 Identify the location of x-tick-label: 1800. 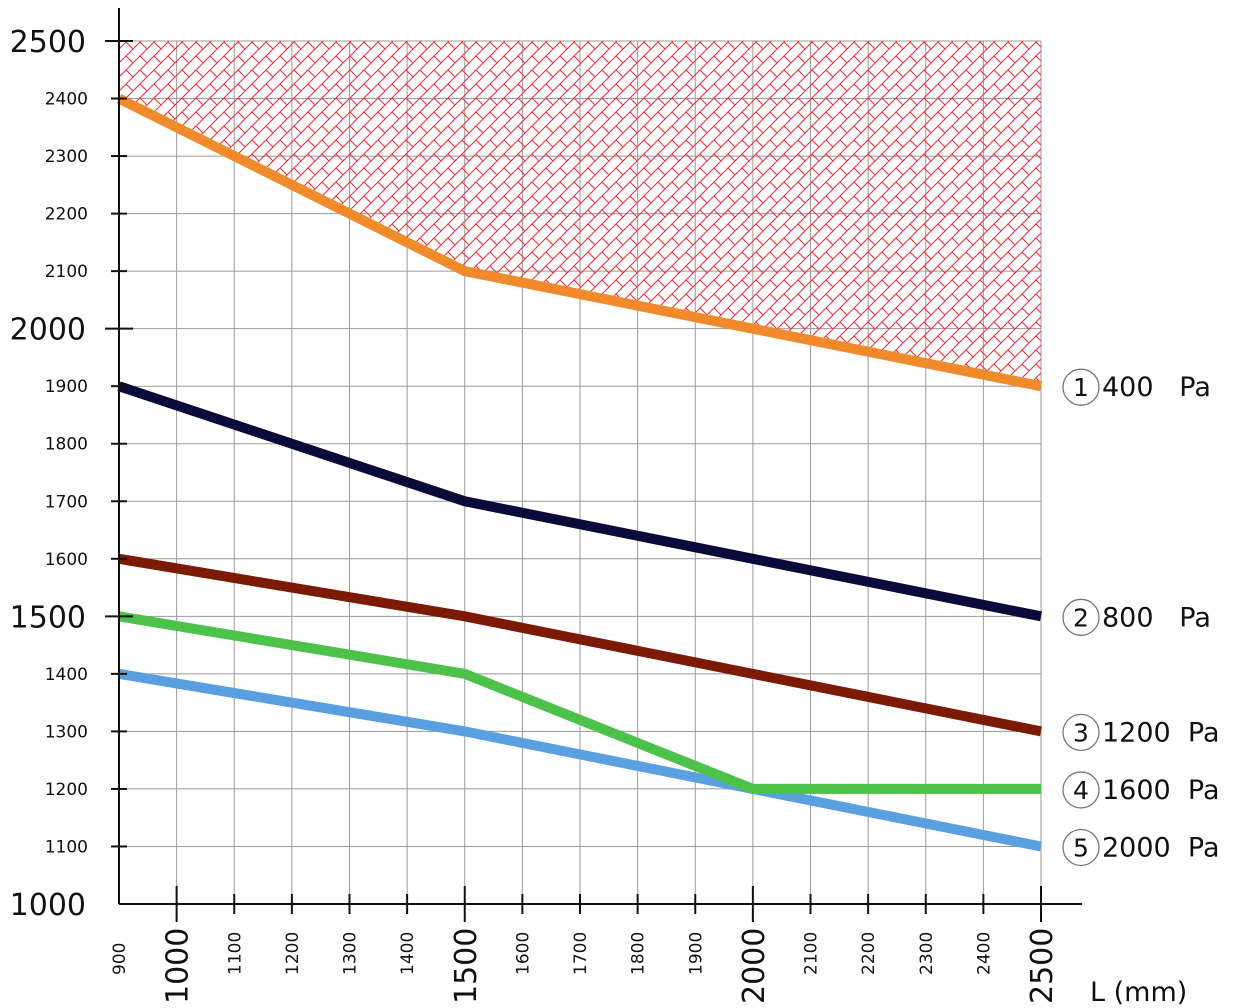
(639, 953).